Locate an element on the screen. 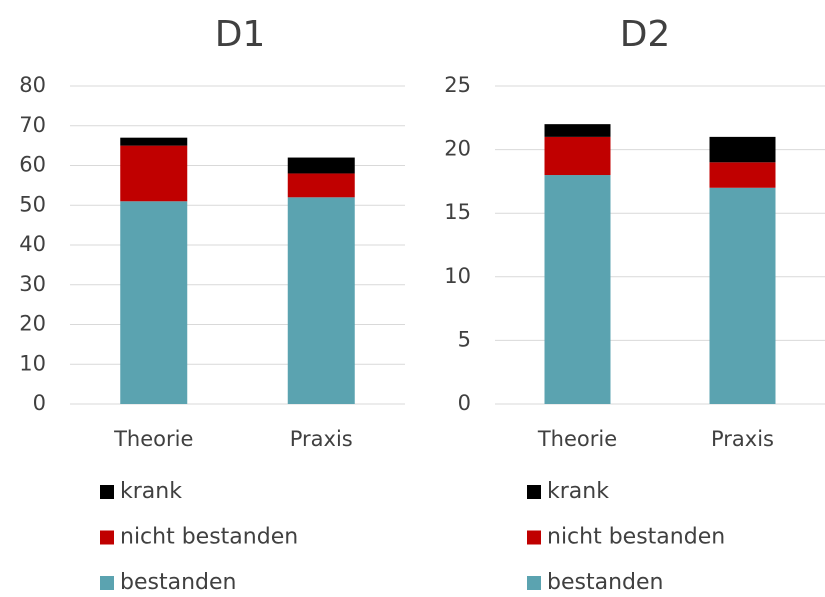 This screenshot has height=597, width=825. y-tick-label: 30 is located at coordinates (32, 284).